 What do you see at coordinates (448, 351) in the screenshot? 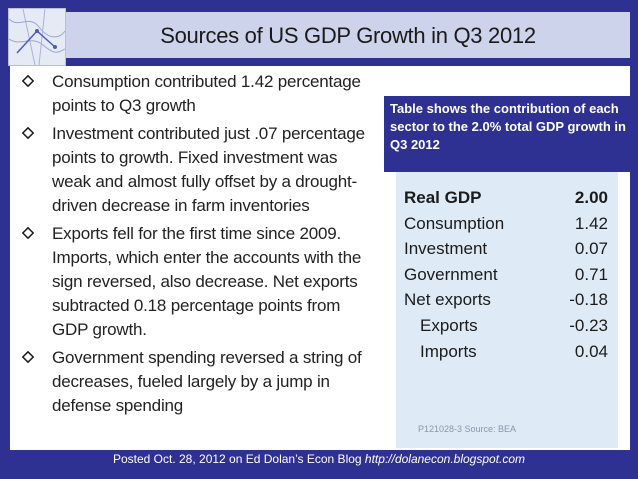
I see `row-label: Imports` at bounding box center [448, 351].